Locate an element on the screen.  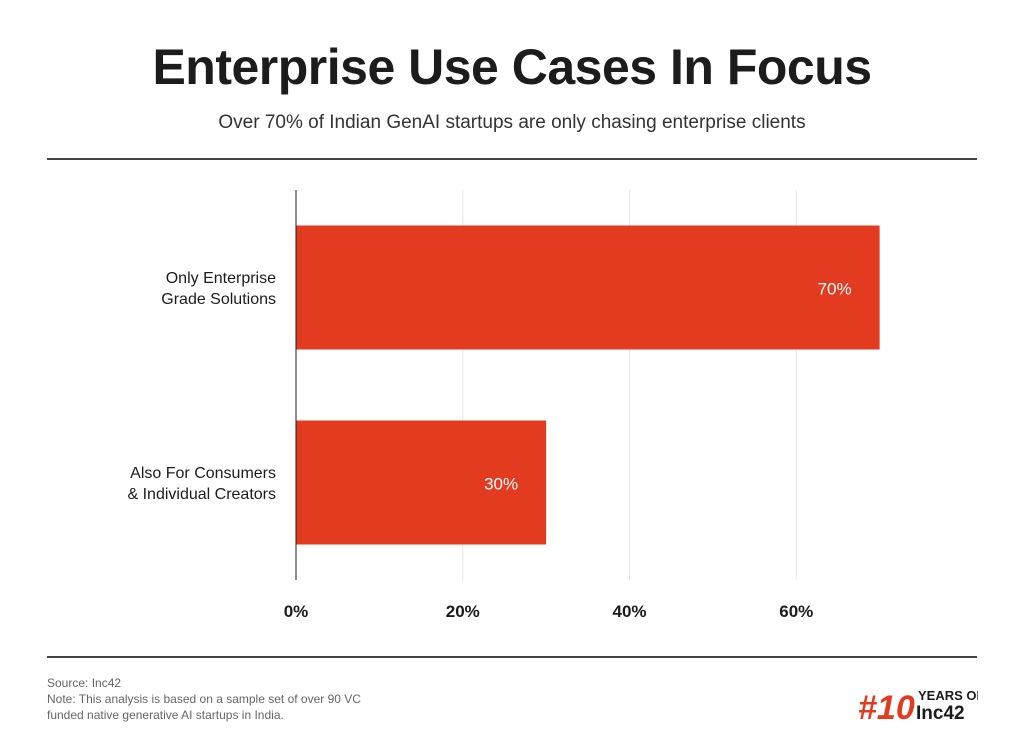
x-tick-label: 0% is located at coordinates (296, 611).